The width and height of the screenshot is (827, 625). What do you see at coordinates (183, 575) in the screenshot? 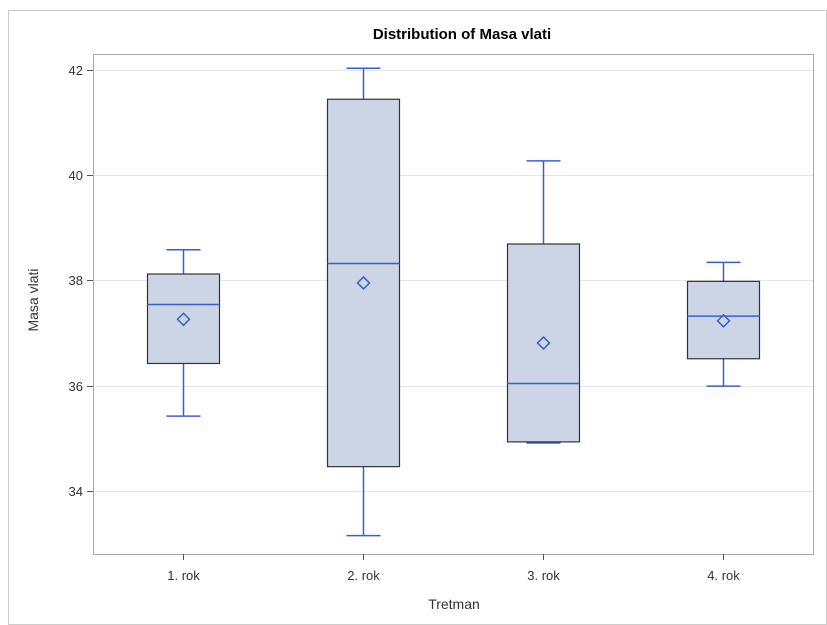
I see `x-tick-label: 1. rok` at bounding box center [183, 575].